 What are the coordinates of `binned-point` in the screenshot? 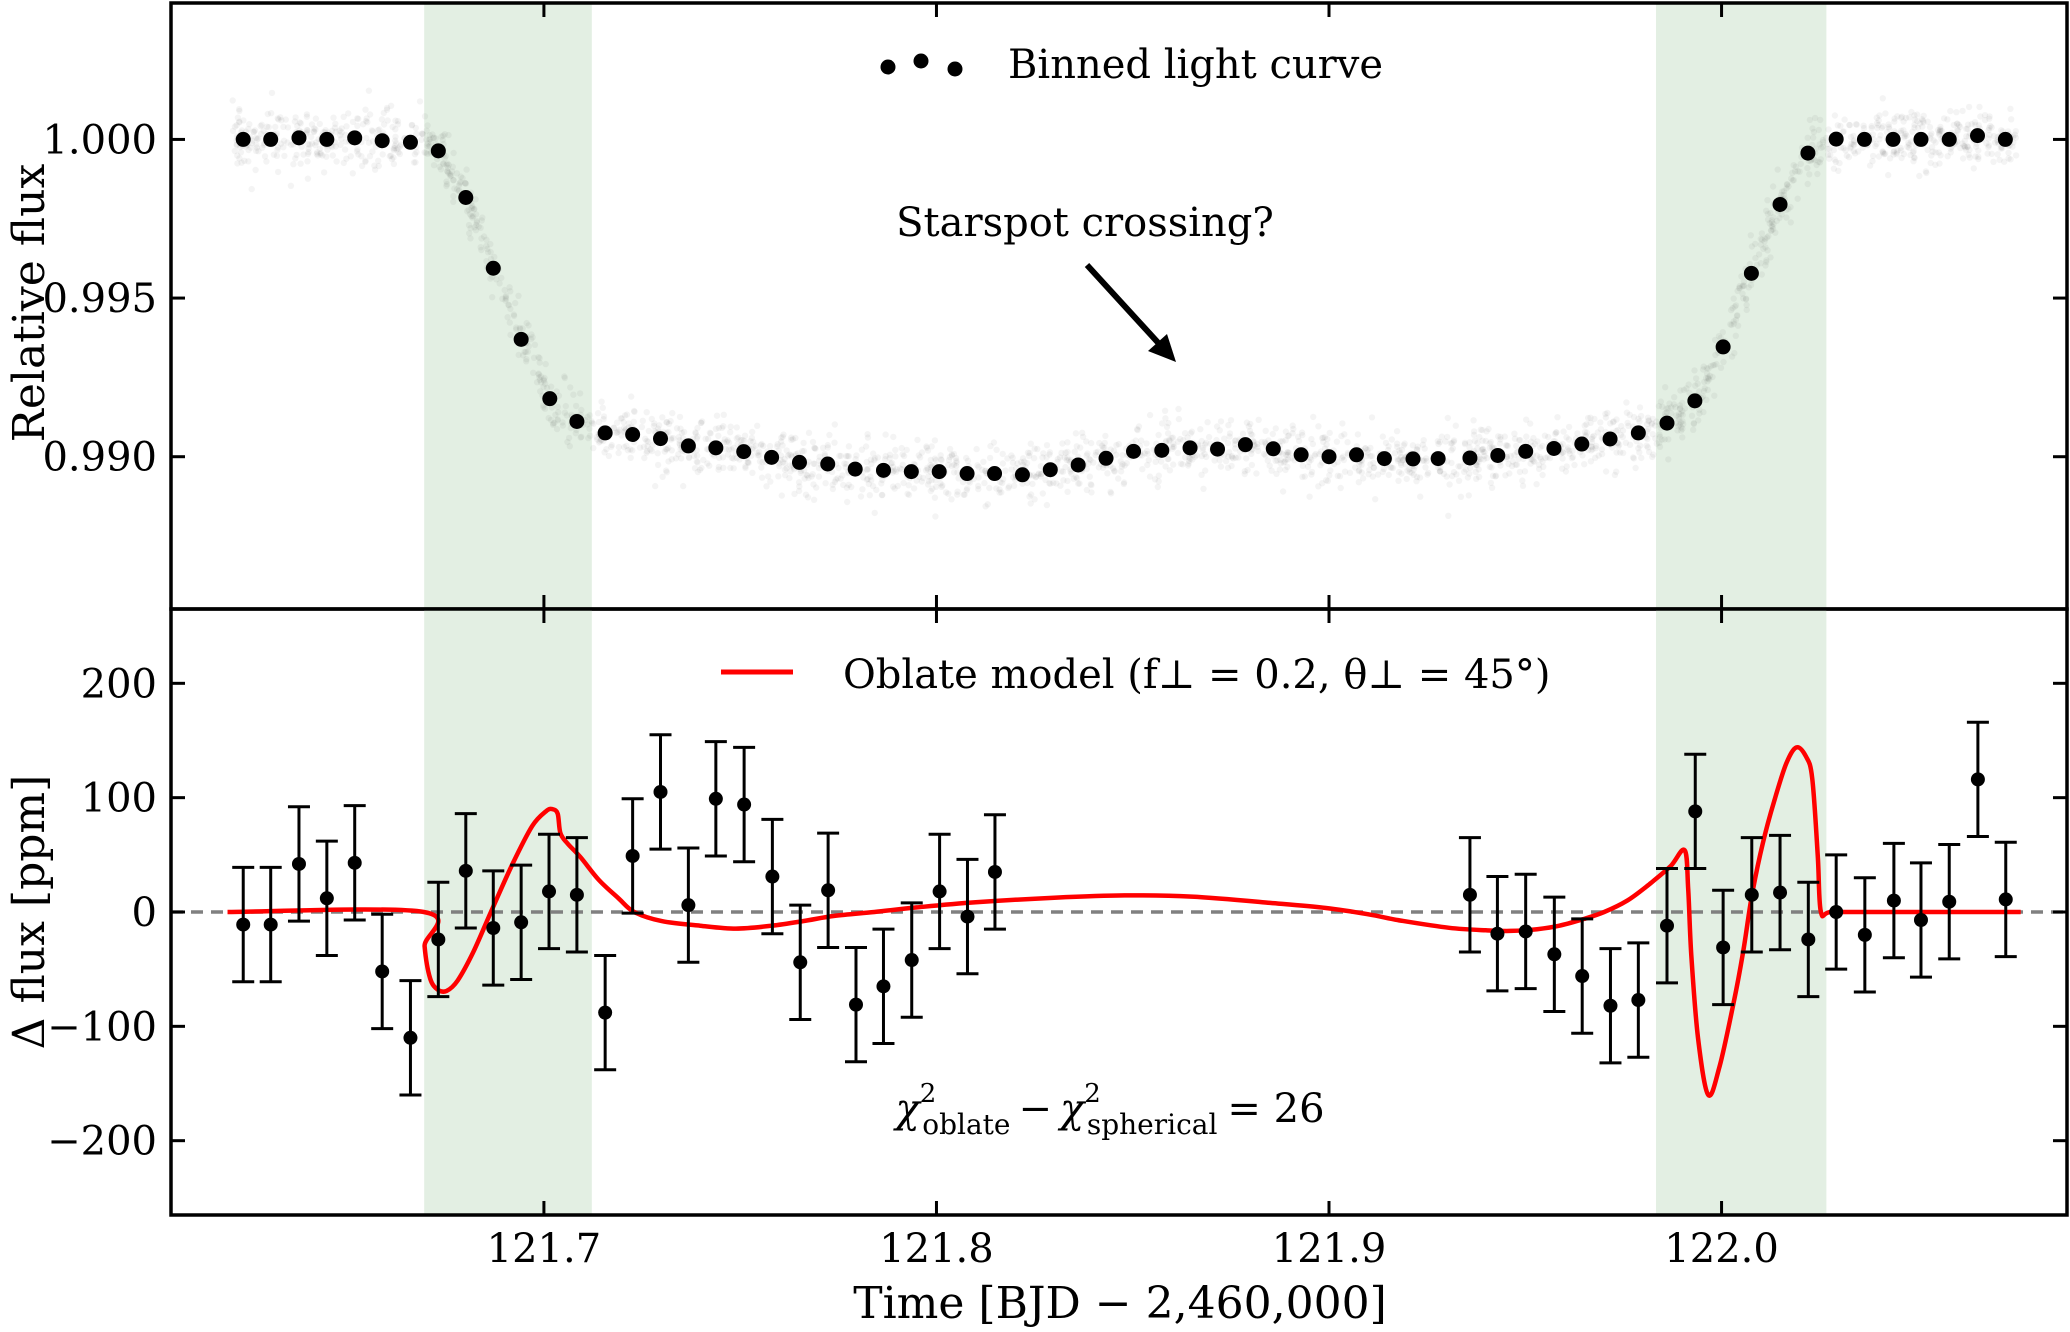 It's located at (911, 472).